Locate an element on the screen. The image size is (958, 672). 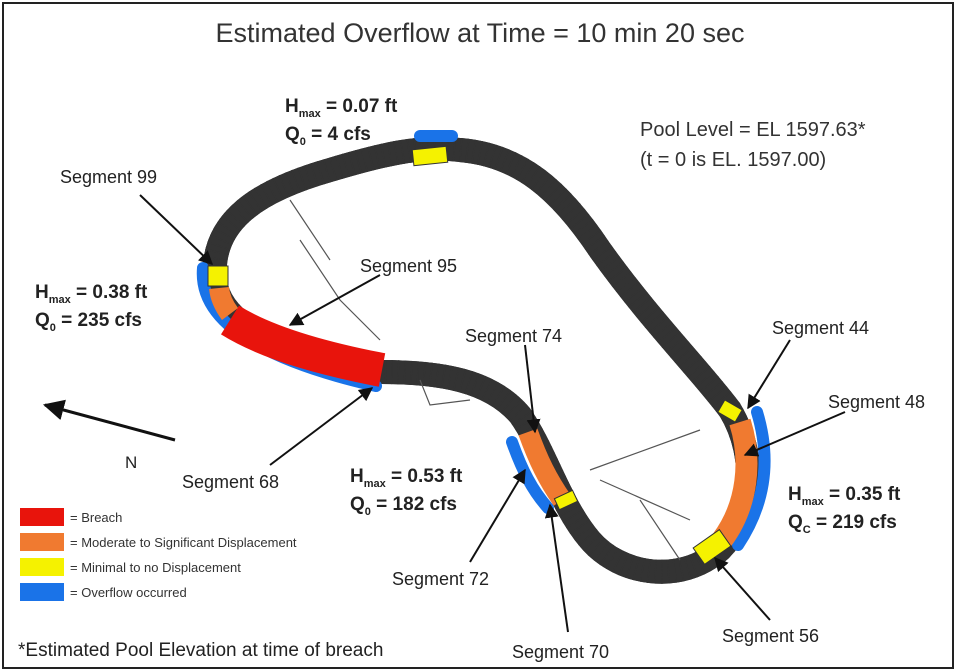
legend-label: = Overflow occurred is located at coordinates (128, 592).